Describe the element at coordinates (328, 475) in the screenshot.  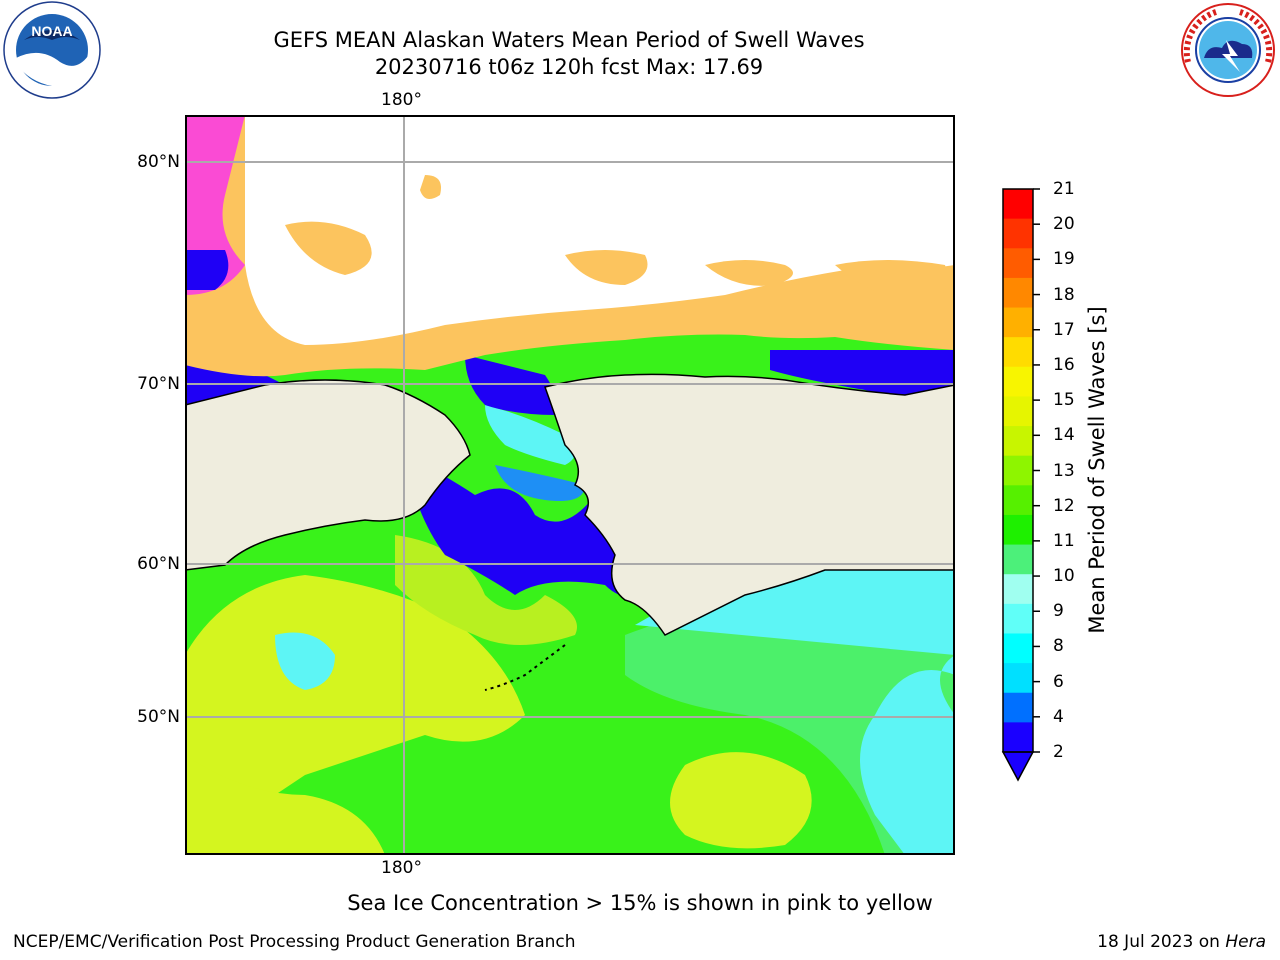
I see `land-siberia` at that location.